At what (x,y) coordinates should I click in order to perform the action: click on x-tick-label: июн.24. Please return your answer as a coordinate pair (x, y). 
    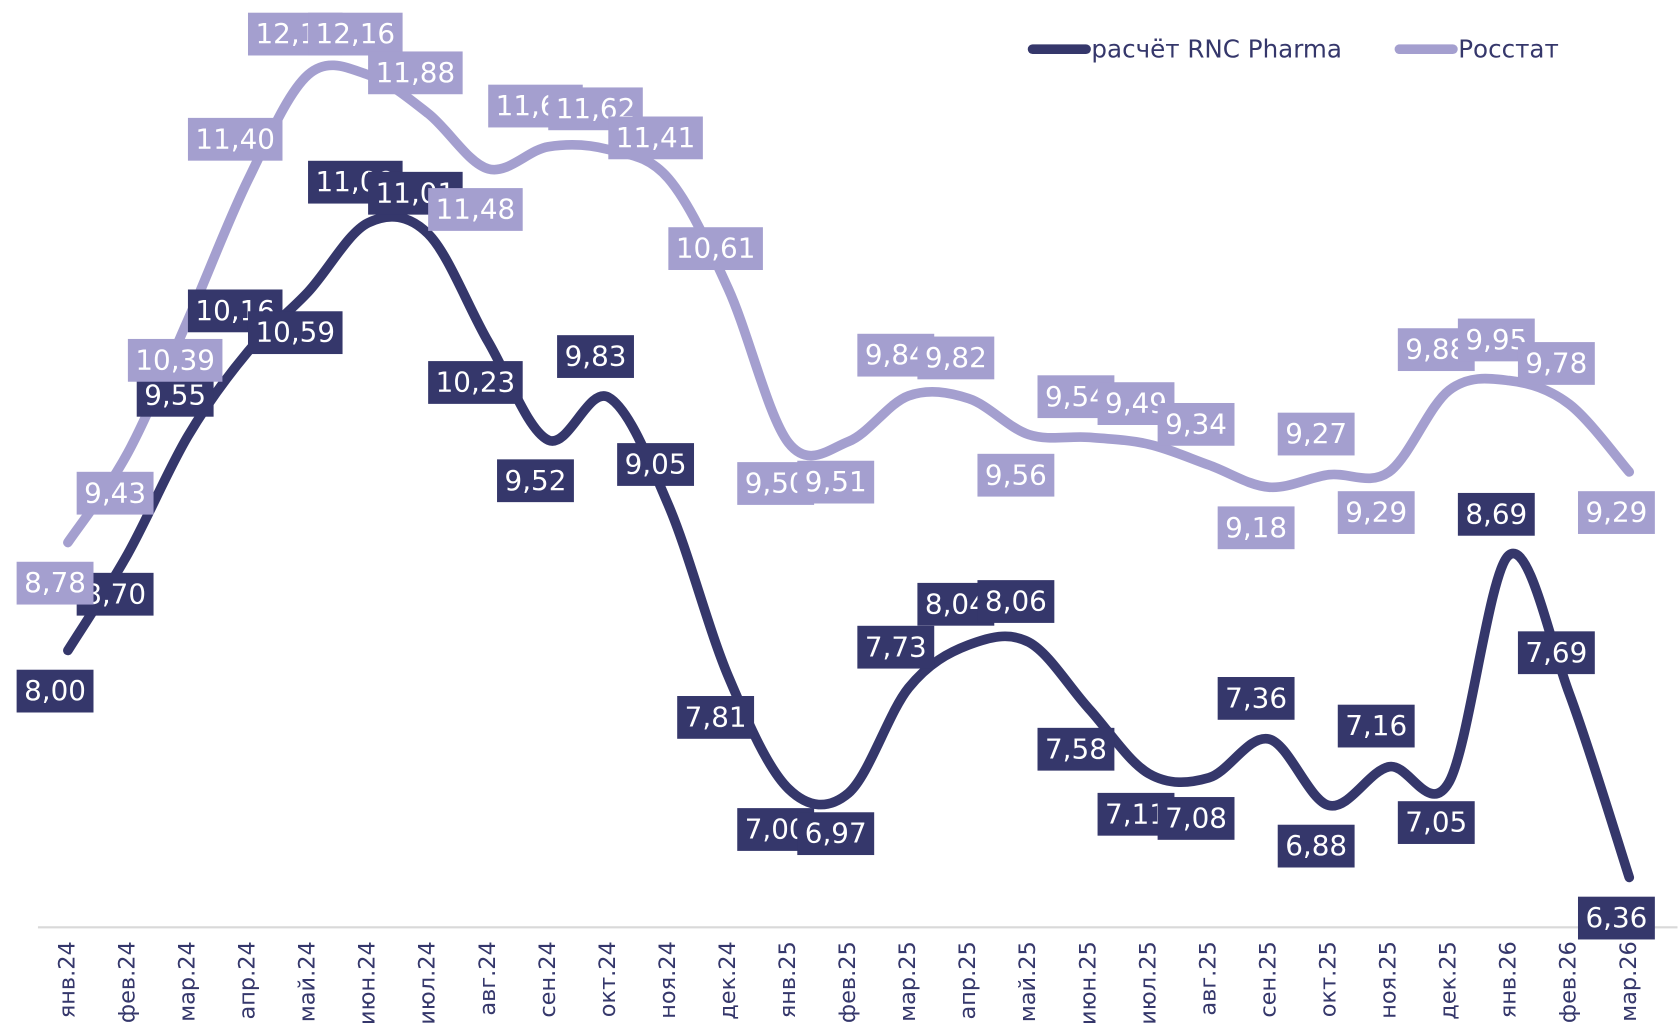
    Looking at the image, I should click on (368, 983).